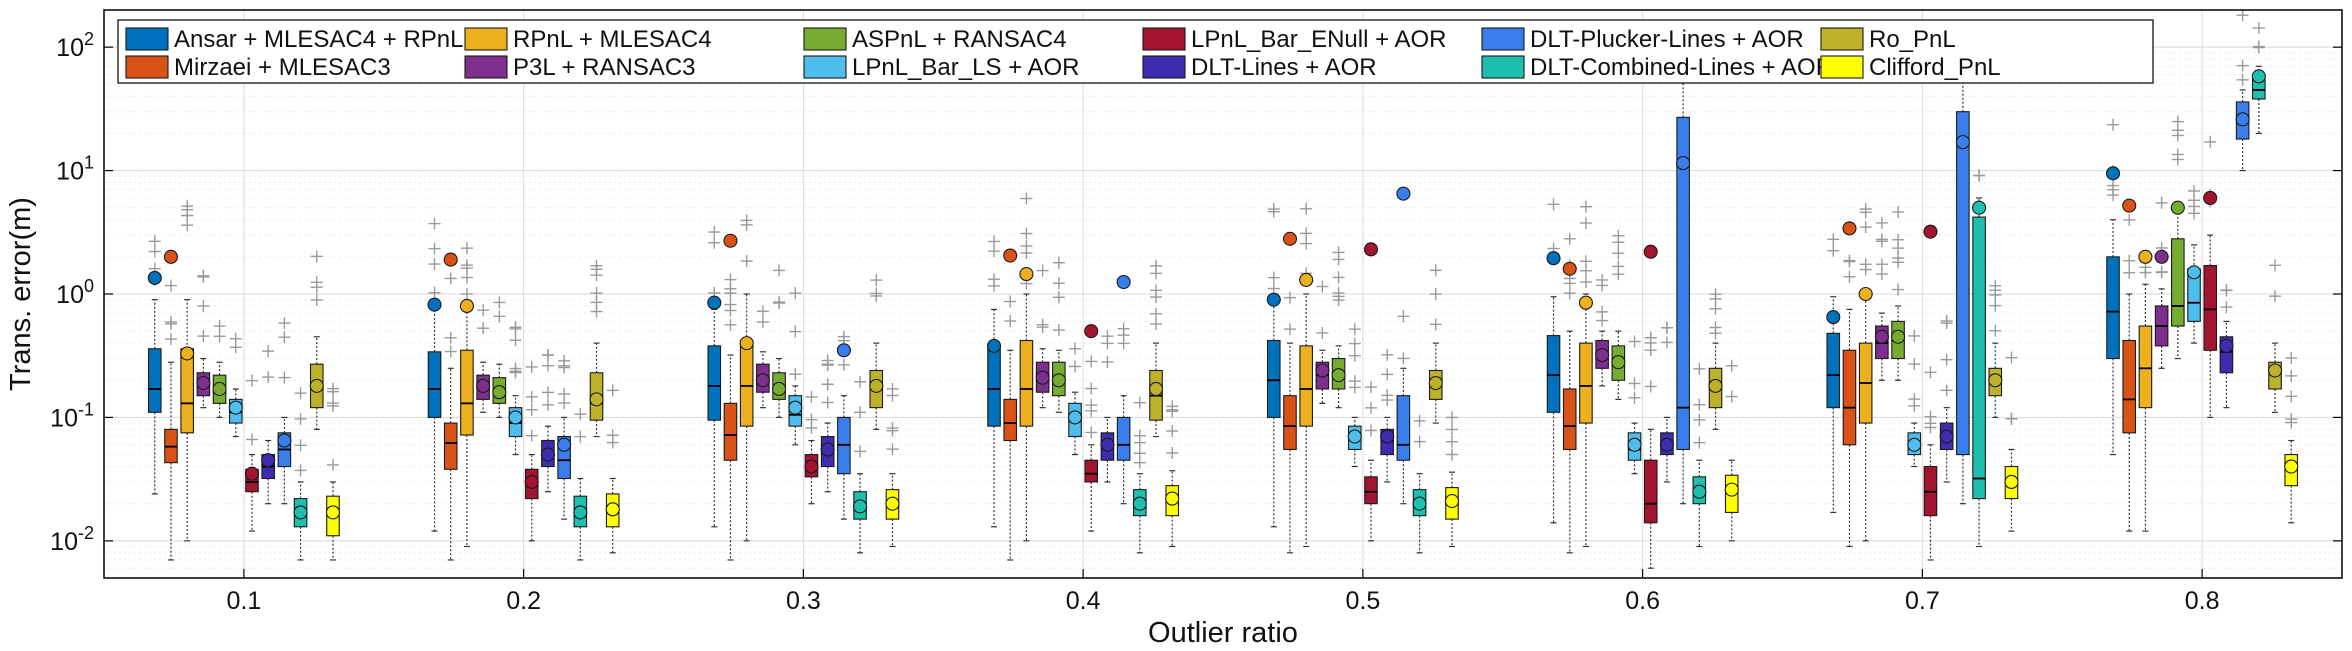  I want to click on legend-label: ASPnL + RANSAC4, so click(959, 39).